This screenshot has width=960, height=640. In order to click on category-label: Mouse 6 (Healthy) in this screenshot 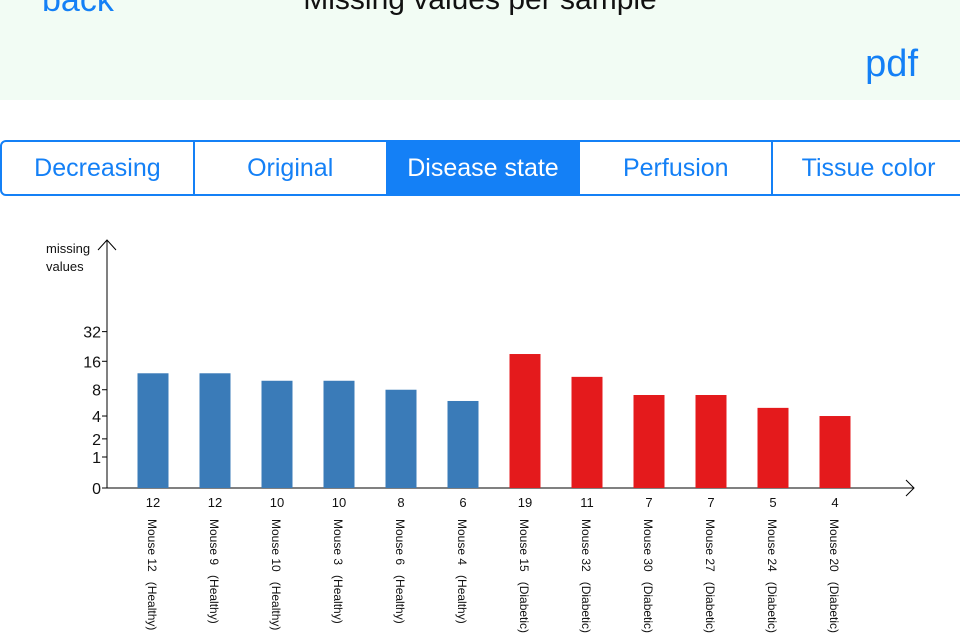, I will do `click(400, 571)`.